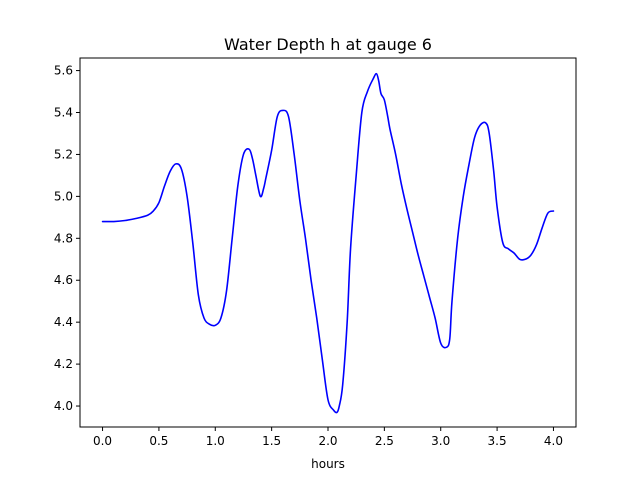  What do you see at coordinates (440, 441) in the screenshot?
I see `x-tick-label: 3.0` at bounding box center [440, 441].